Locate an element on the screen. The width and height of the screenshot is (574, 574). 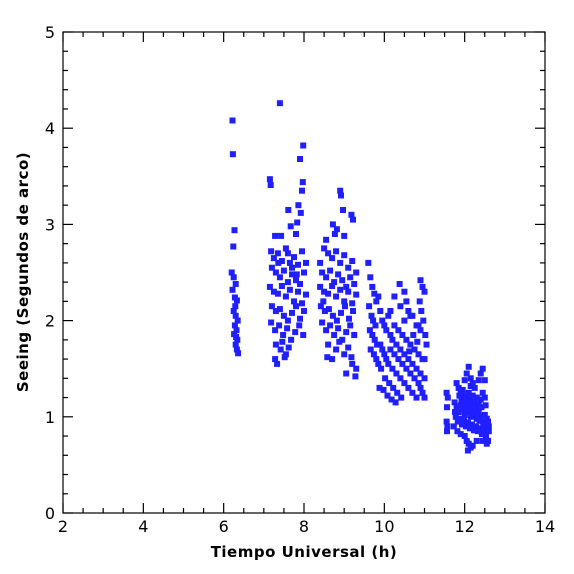
x-tick-label: 14 is located at coordinates (545, 526).